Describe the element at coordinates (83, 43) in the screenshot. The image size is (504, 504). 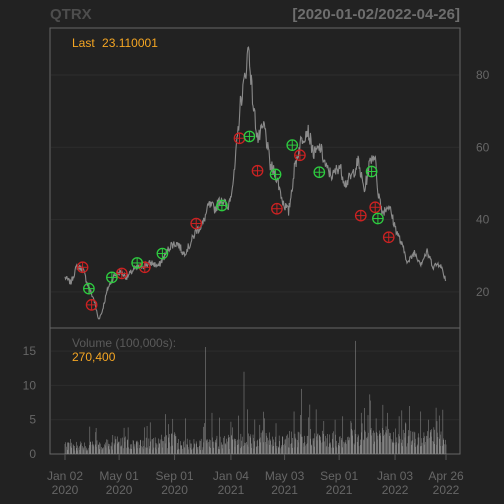
I see `last-price-label: Last` at that location.